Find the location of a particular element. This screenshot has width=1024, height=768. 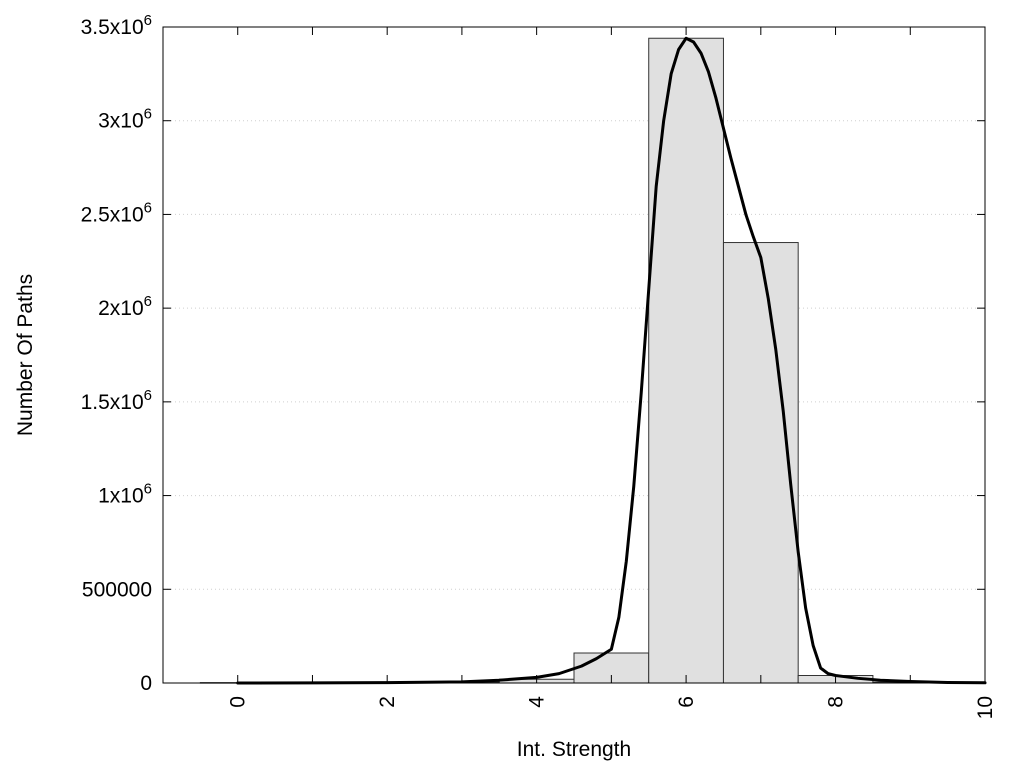

x-tick-label-2: 4 is located at coordinates (537, 702).